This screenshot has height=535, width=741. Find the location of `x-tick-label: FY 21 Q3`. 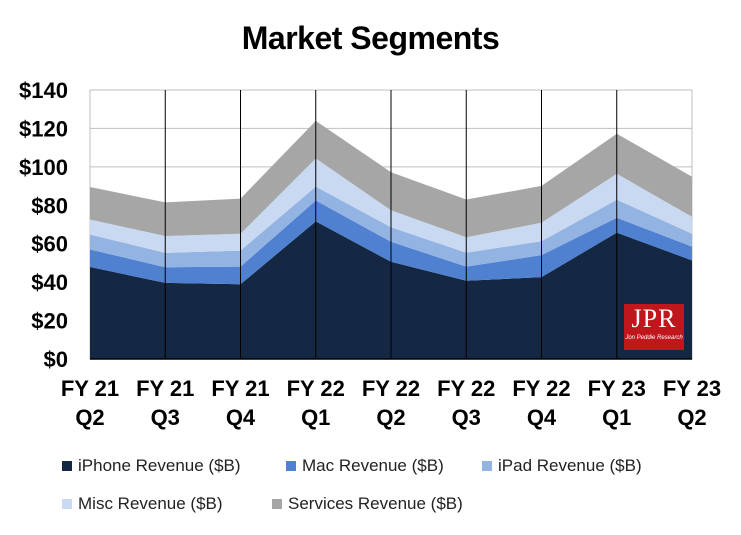

x-tick-label: FY 21 Q3 is located at coordinates (165, 403).